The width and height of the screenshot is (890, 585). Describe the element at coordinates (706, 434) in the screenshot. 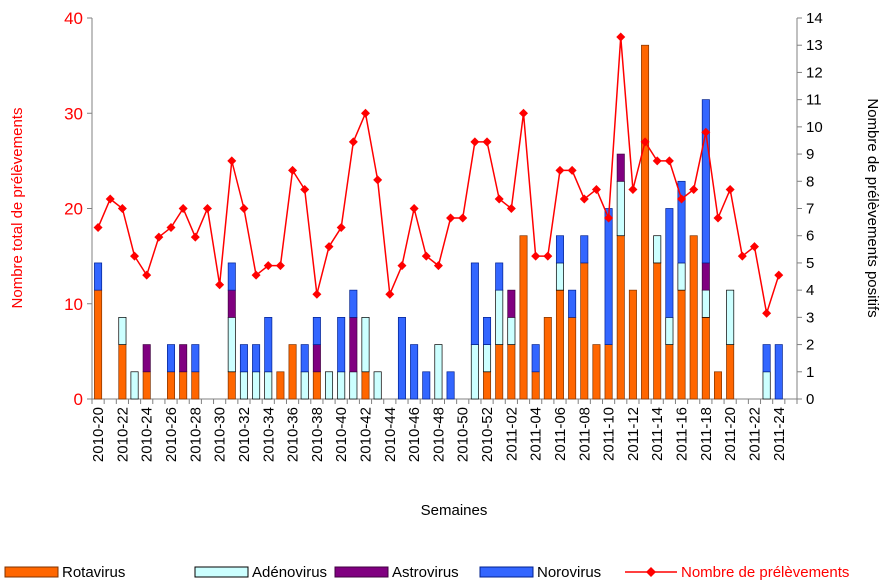

I see `x-tick-label: 2011-18` at that location.